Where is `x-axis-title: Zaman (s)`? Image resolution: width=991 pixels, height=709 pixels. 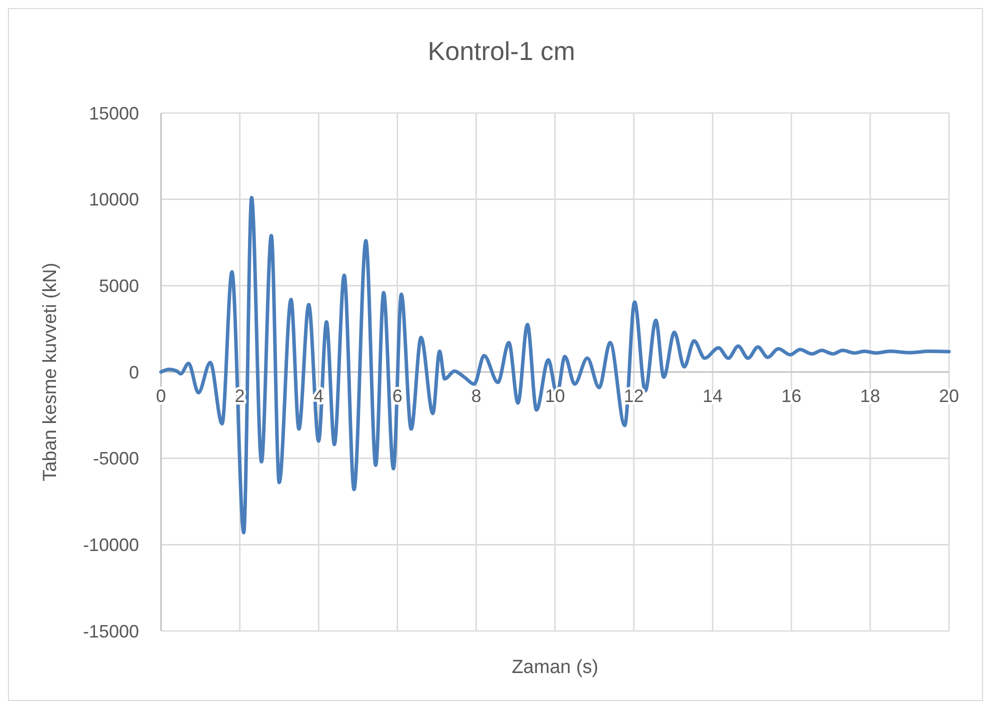
x-axis-title: Zaman (s) is located at coordinates (555, 667).